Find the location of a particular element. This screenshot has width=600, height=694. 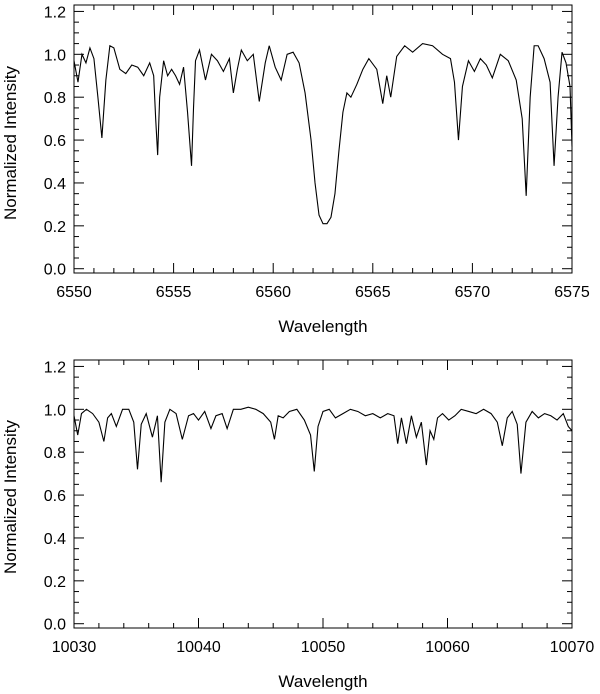

x-tick-label: 10060 is located at coordinates (447, 647).